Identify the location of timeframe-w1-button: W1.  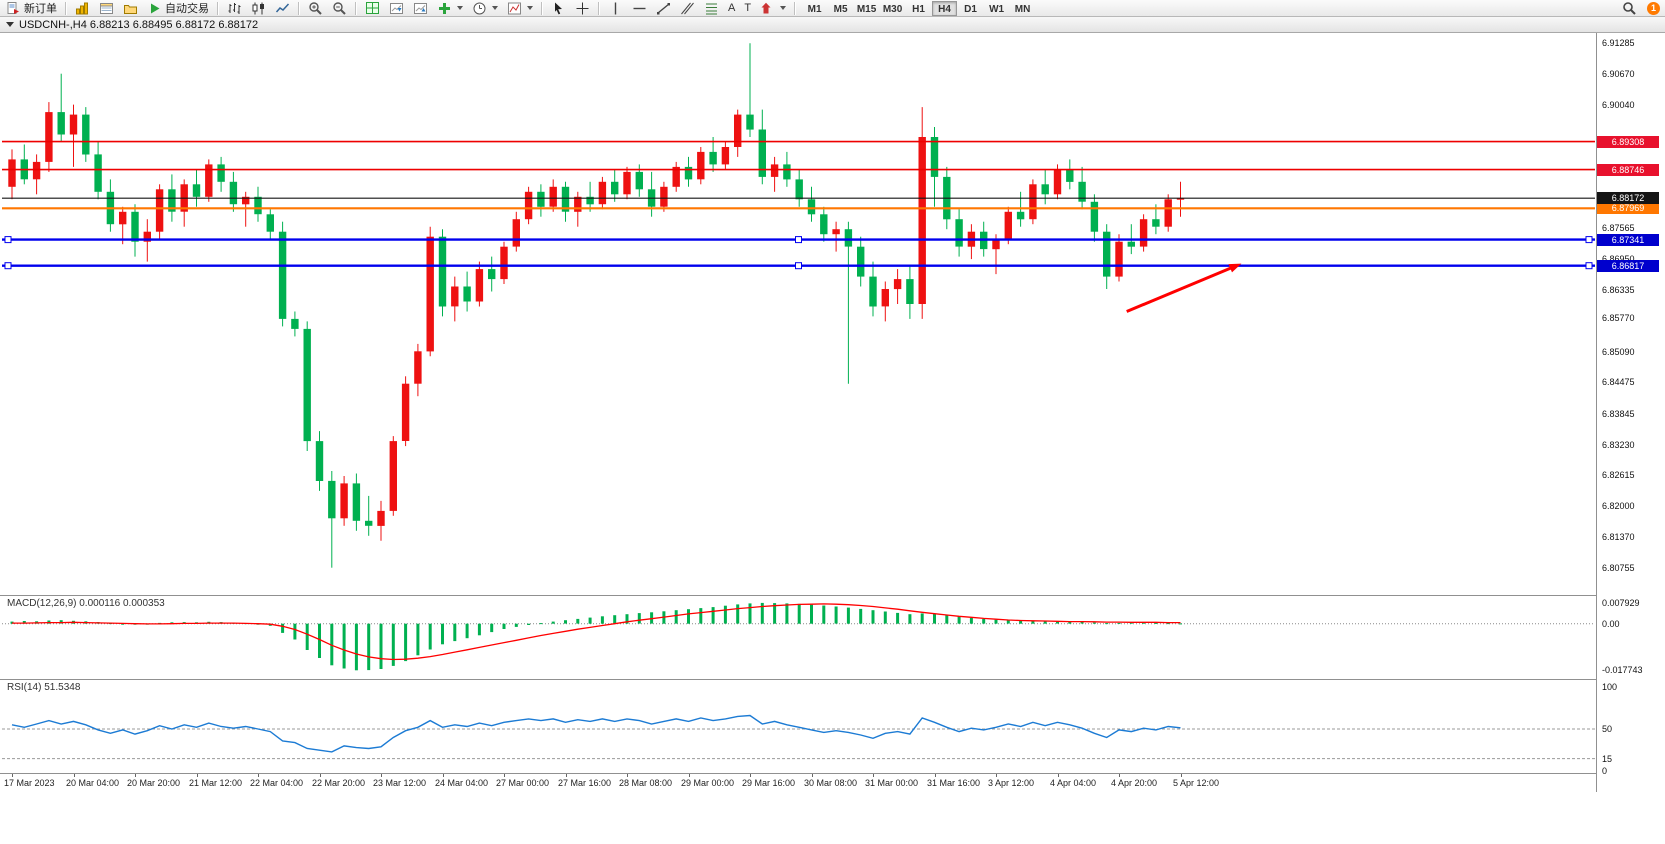
(996, 8).